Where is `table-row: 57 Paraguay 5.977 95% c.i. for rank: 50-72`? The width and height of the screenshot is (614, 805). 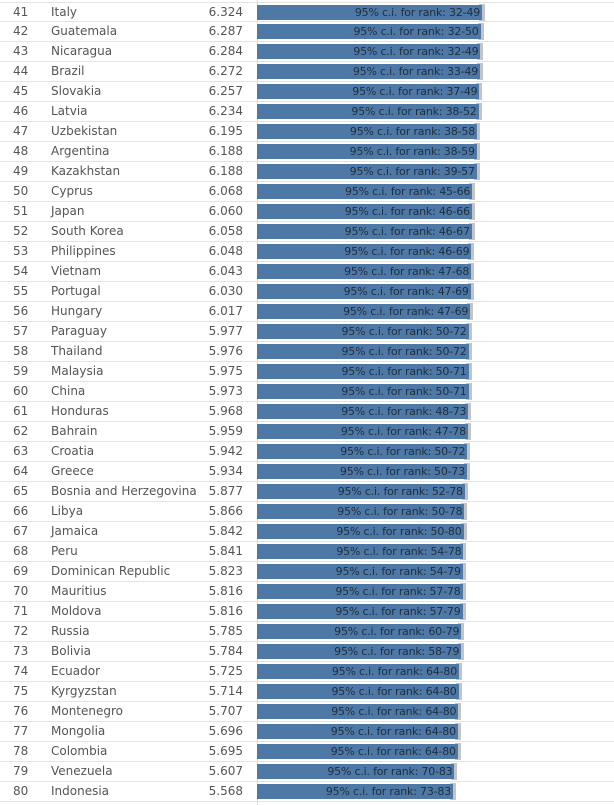
table-row: 57 Paraguay 5.977 95% c.i. for rank: 50-72 is located at coordinates (307, 332).